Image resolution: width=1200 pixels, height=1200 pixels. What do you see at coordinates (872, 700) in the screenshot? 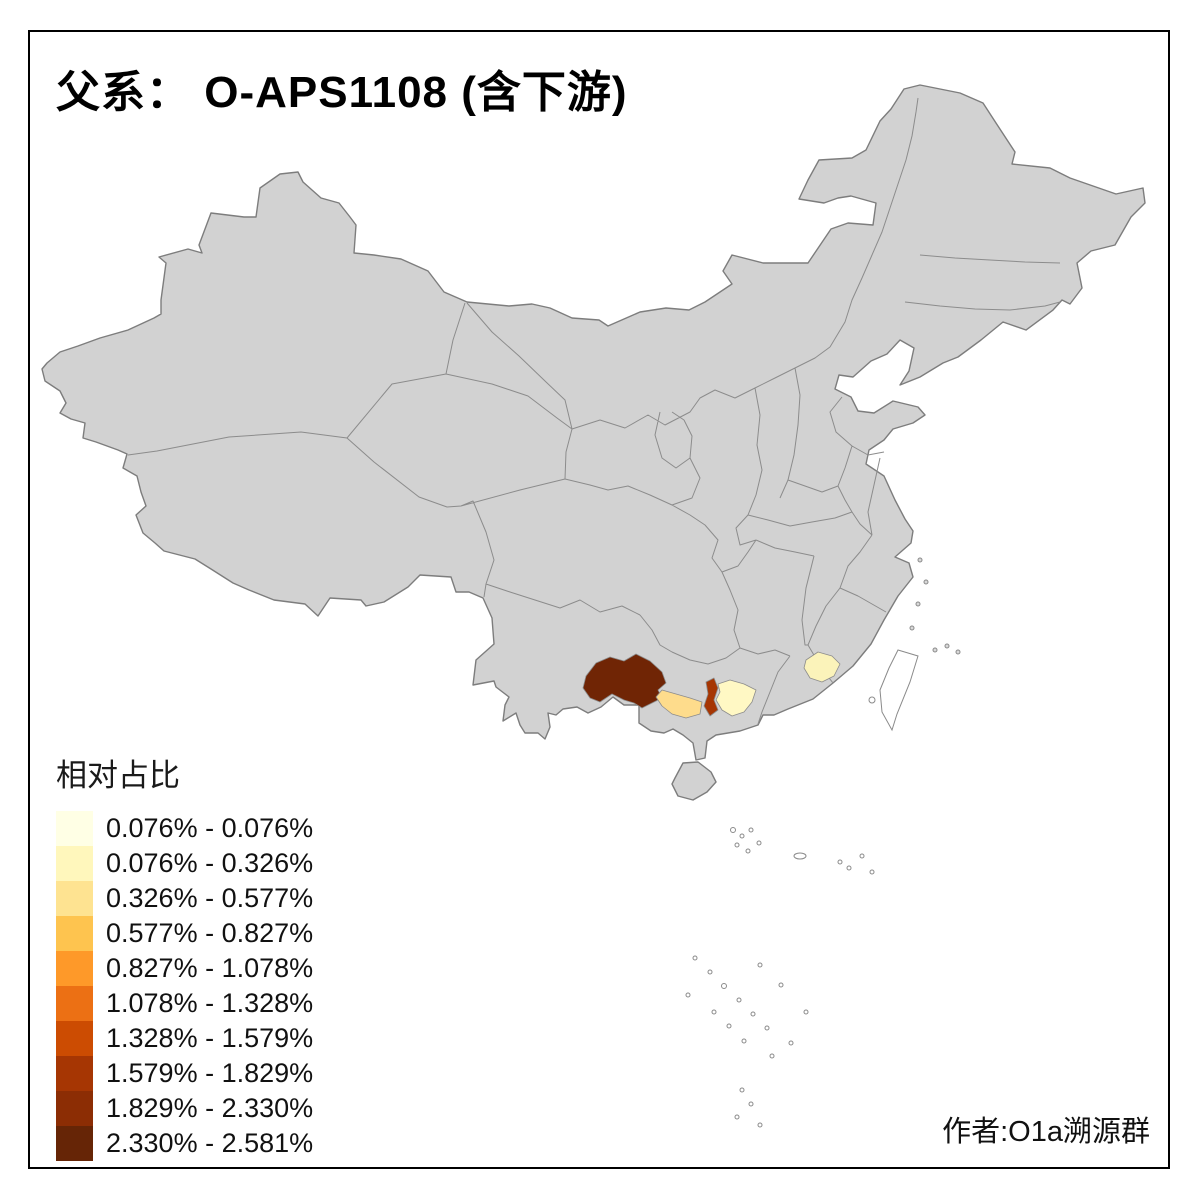
I see `penghu-islet` at bounding box center [872, 700].